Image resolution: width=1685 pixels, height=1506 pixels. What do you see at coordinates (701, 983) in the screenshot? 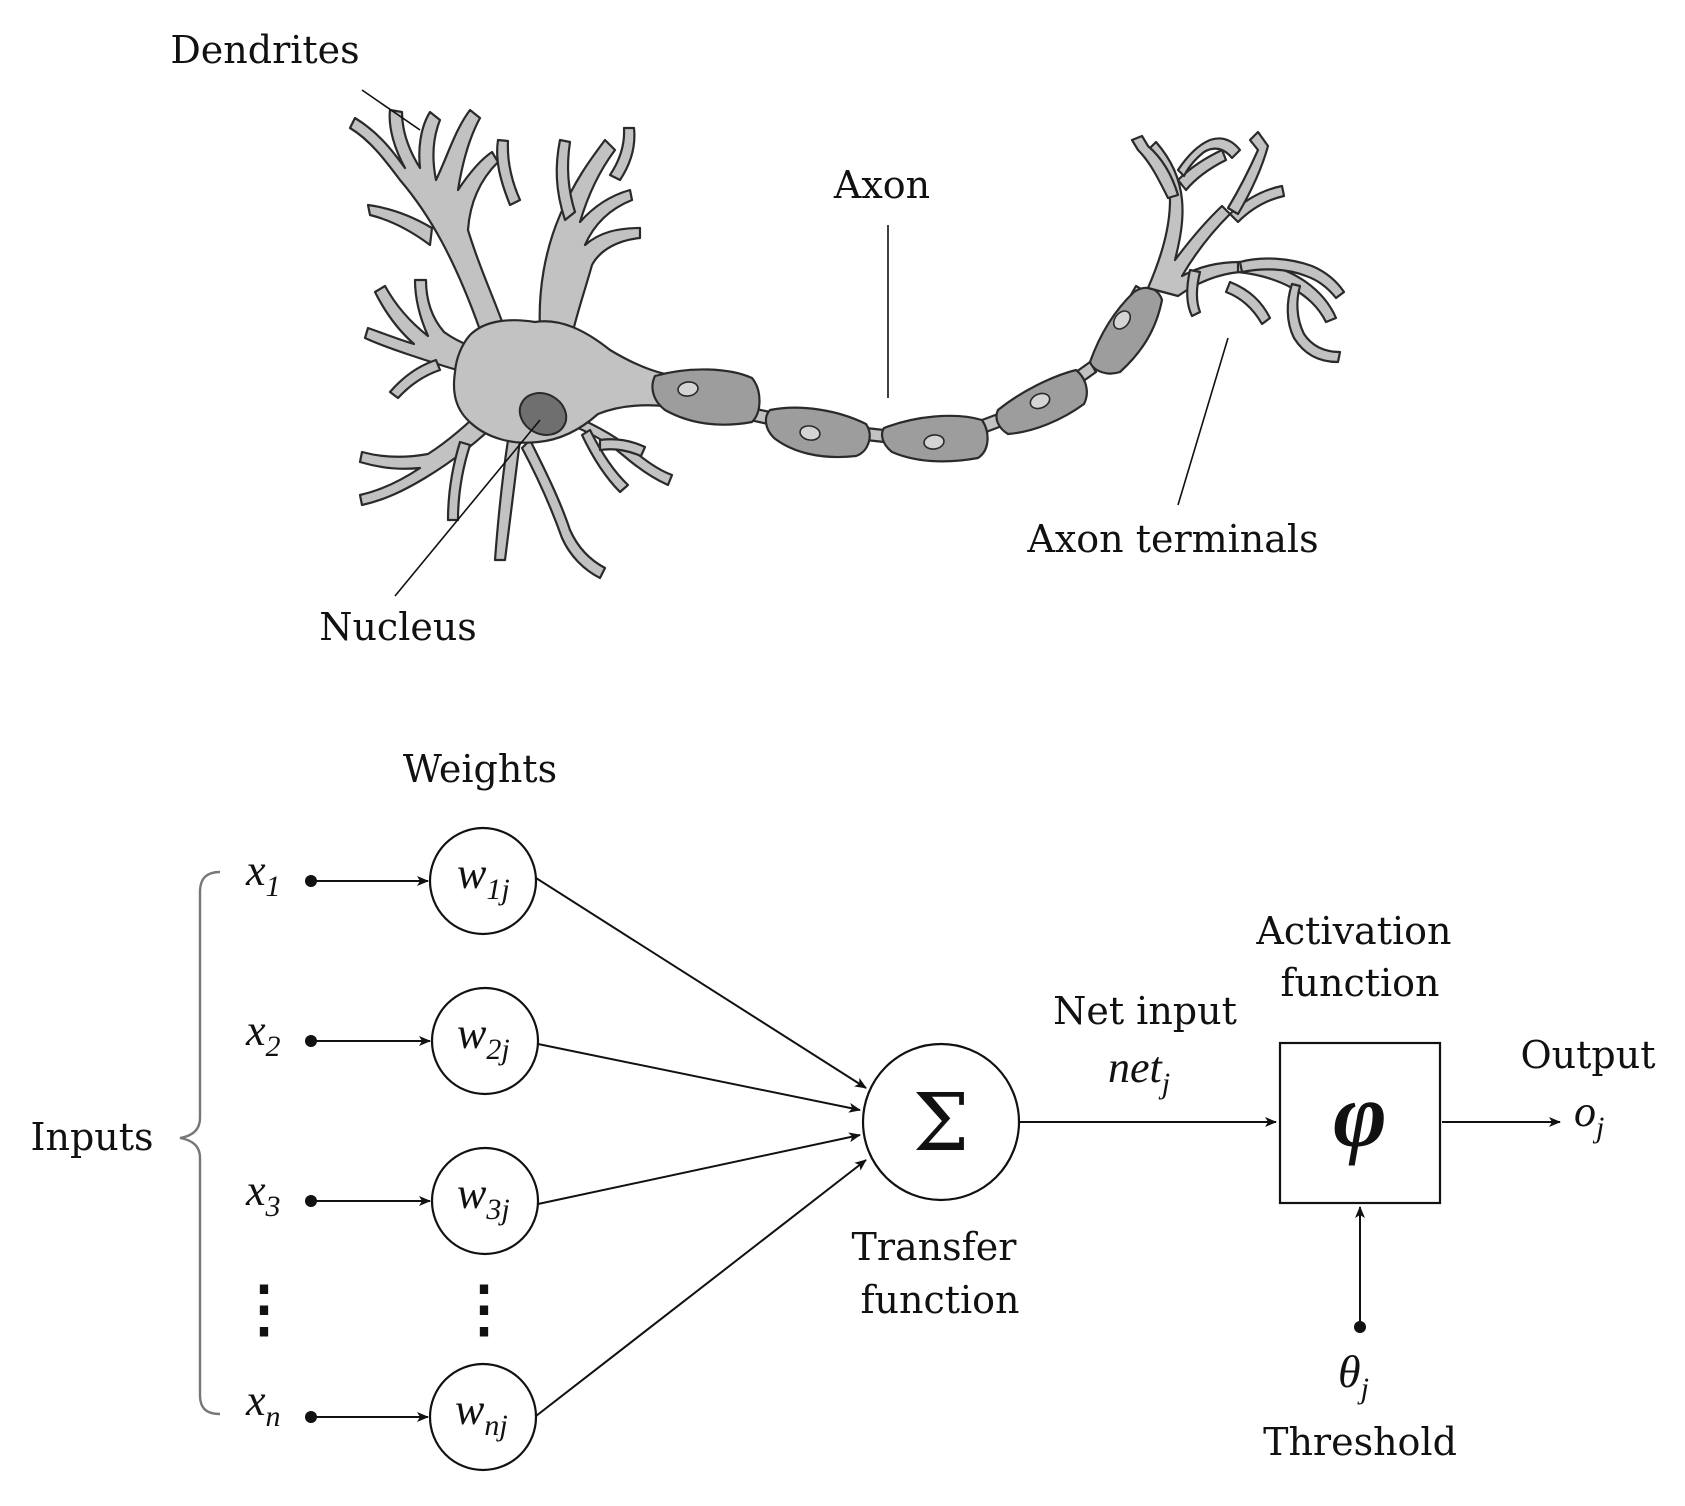
I see `w1j-to-sum-arrow` at bounding box center [701, 983].